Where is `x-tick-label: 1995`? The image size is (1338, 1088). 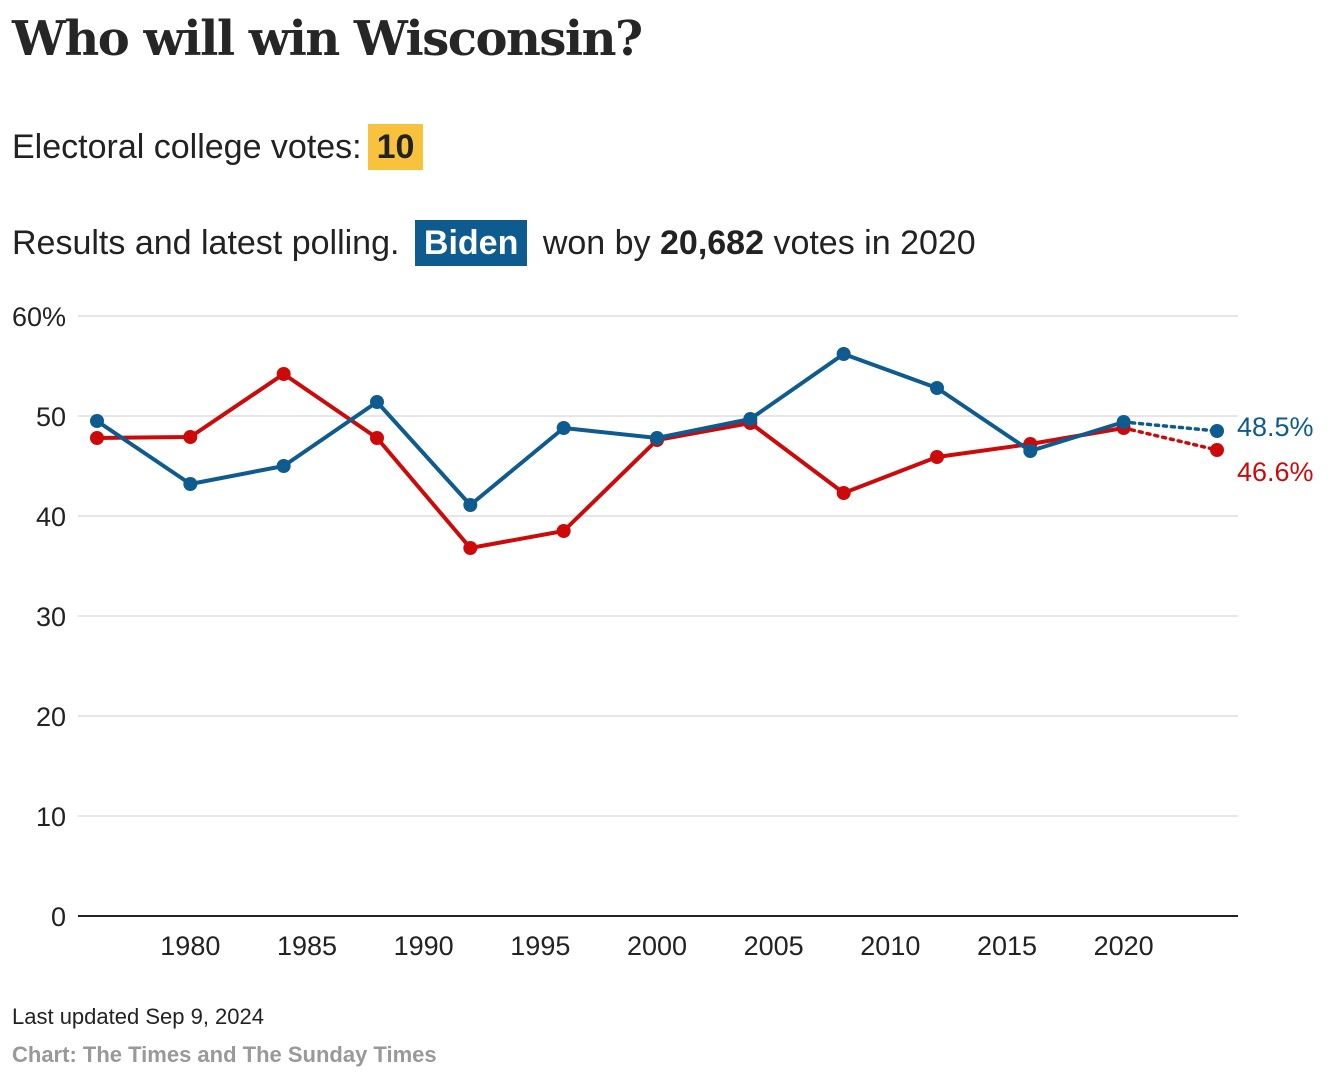
x-tick-label: 1995 is located at coordinates (540, 946).